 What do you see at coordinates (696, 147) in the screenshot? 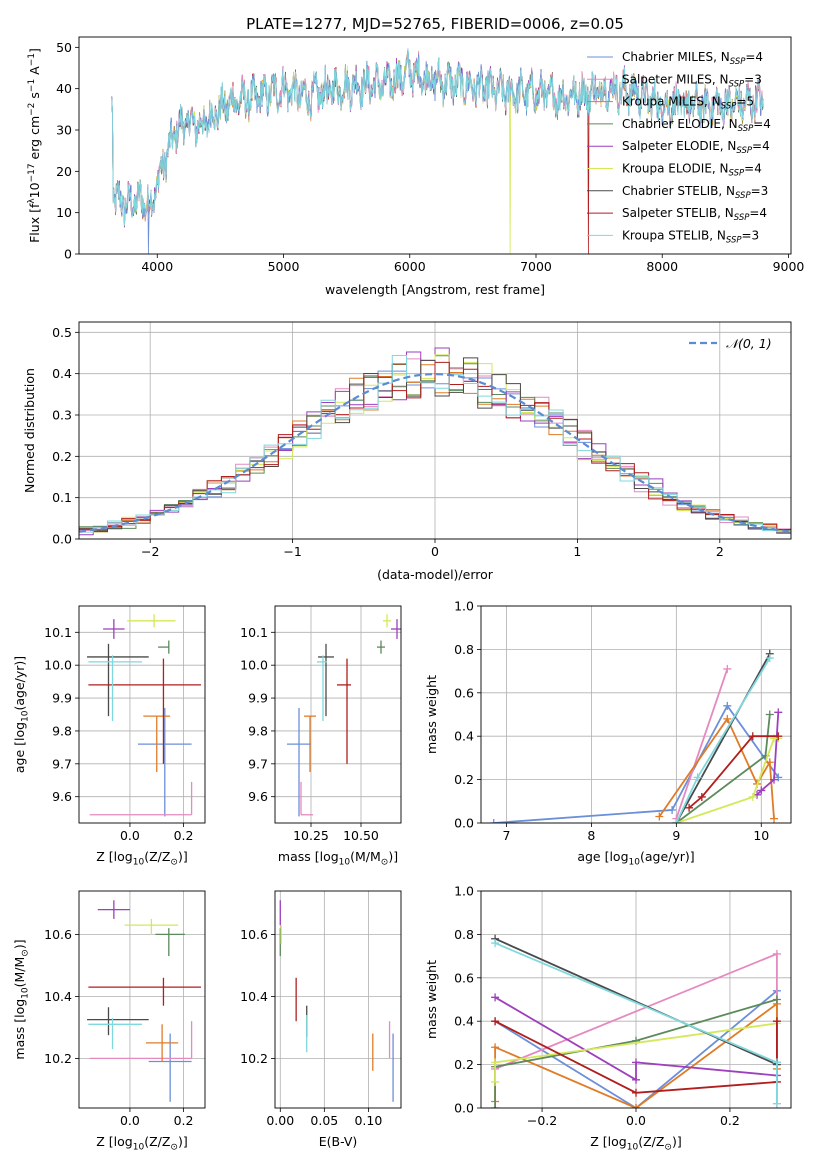
I see `legend-label: Salpeter ELODIE, NSSP=4` at bounding box center [696, 147].